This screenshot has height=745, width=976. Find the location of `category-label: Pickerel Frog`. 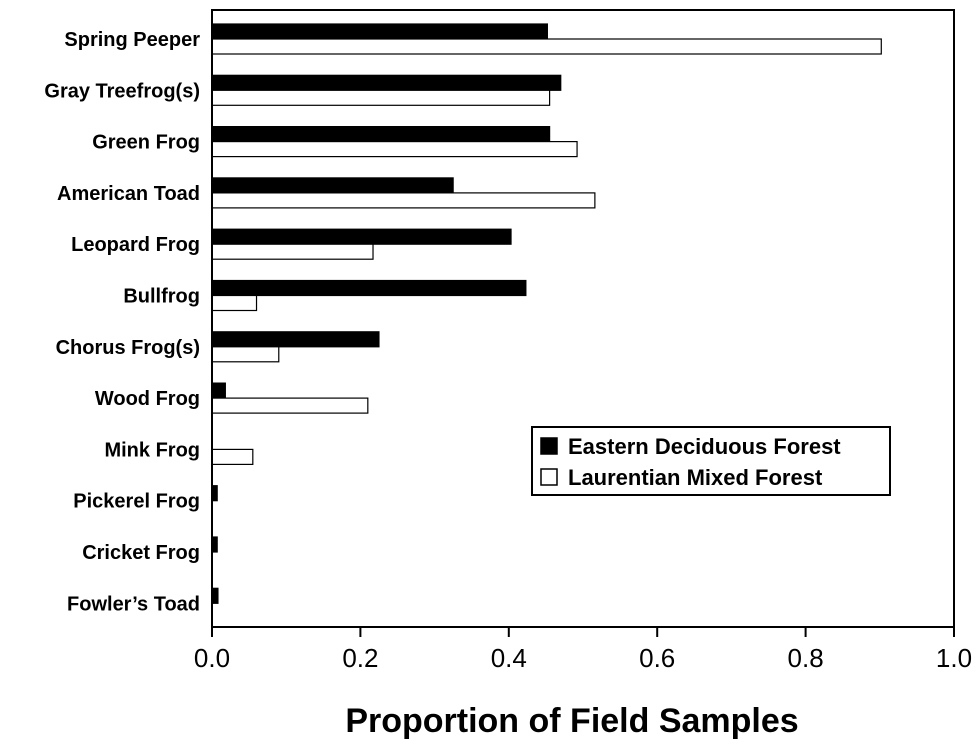

category-label: Pickerel Frog is located at coordinates (136, 502).